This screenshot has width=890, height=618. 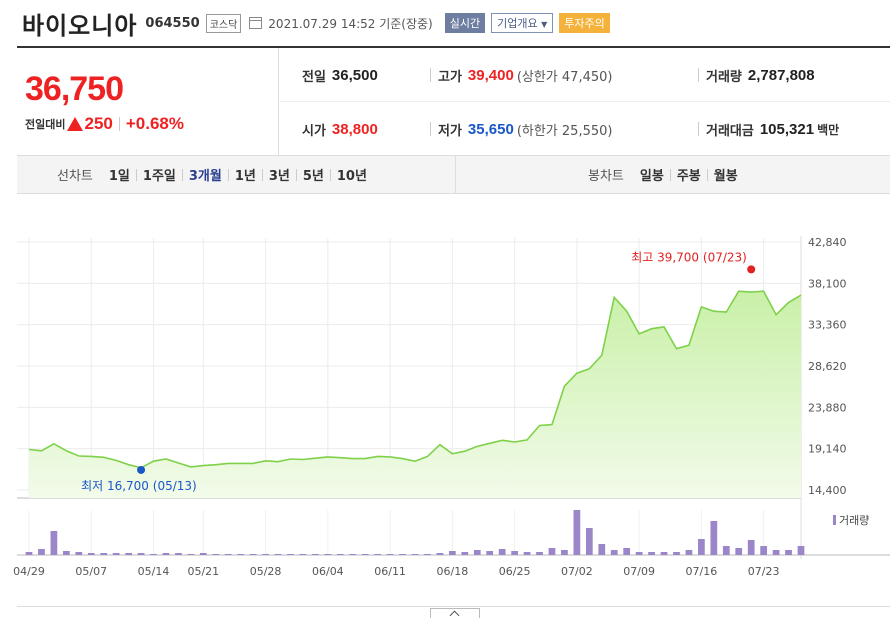 What do you see at coordinates (45, 124) in the screenshot?
I see `diff-label: 전일대비` at bounding box center [45, 124].